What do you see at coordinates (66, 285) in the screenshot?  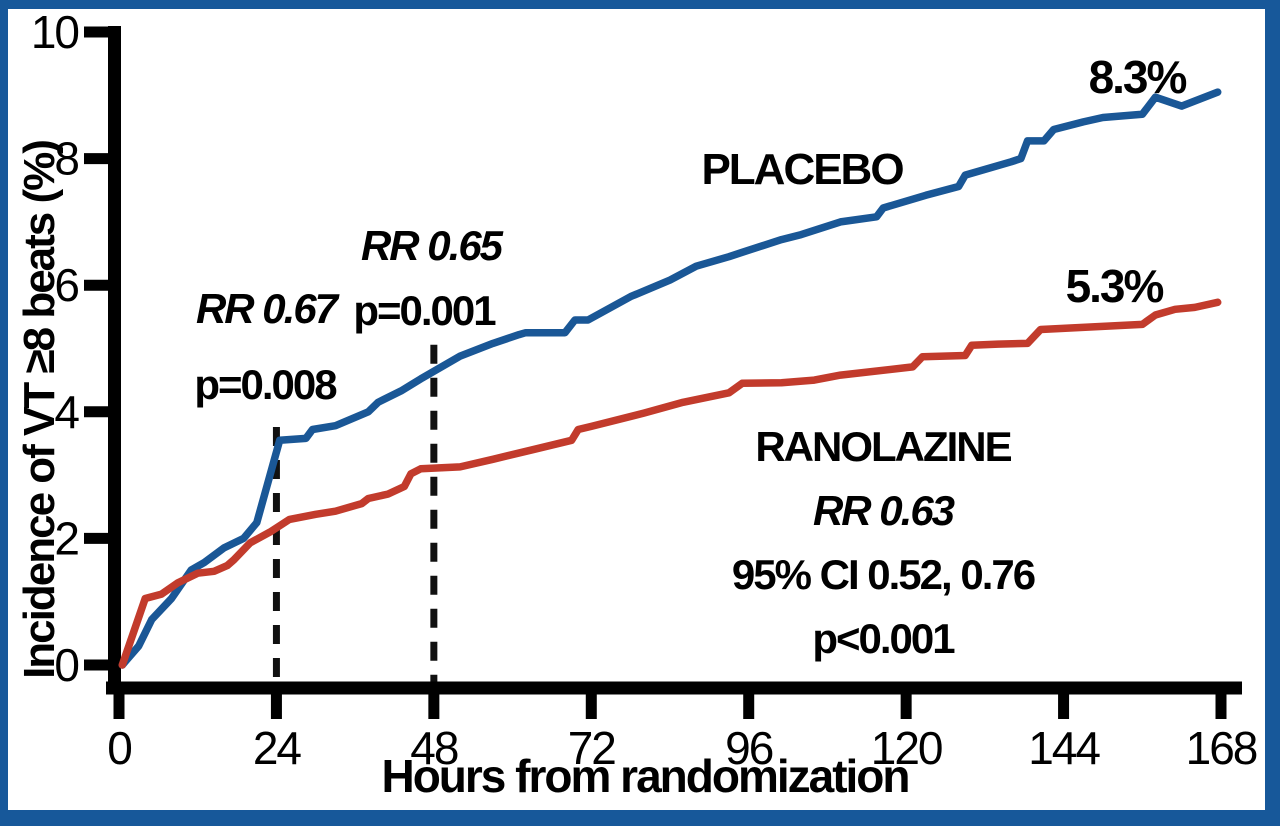 I see `y-tick-label-6: 6` at bounding box center [66, 285].